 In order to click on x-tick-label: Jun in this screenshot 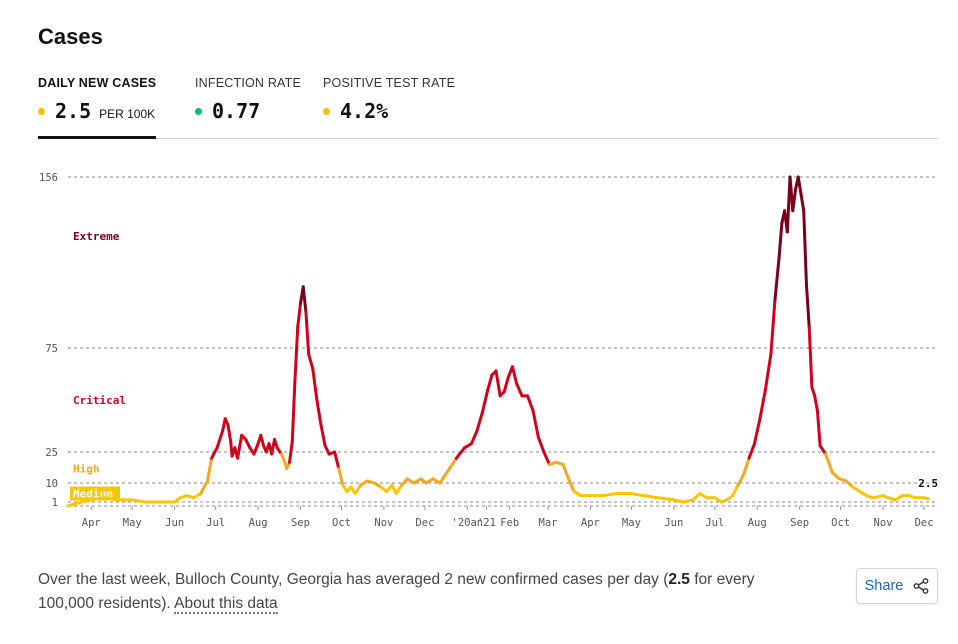, I will do `click(673, 523)`.